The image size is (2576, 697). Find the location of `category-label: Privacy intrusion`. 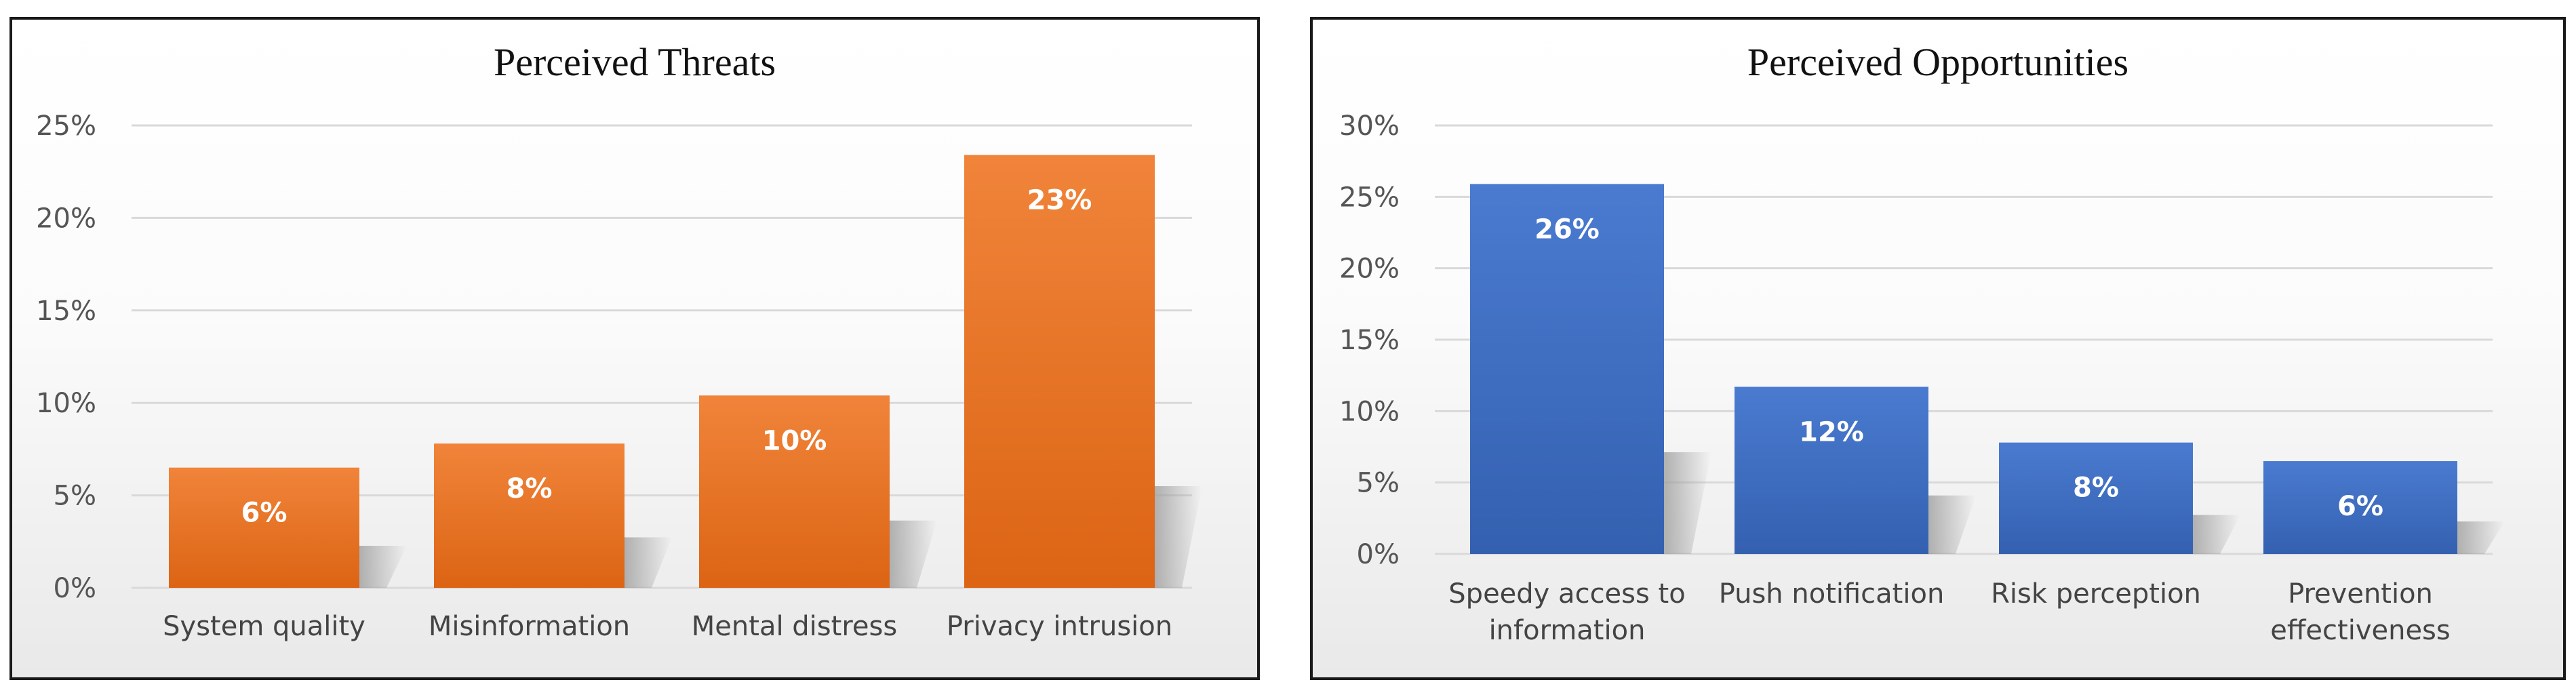

category-label: Privacy intrusion is located at coordinates (1059, 626).